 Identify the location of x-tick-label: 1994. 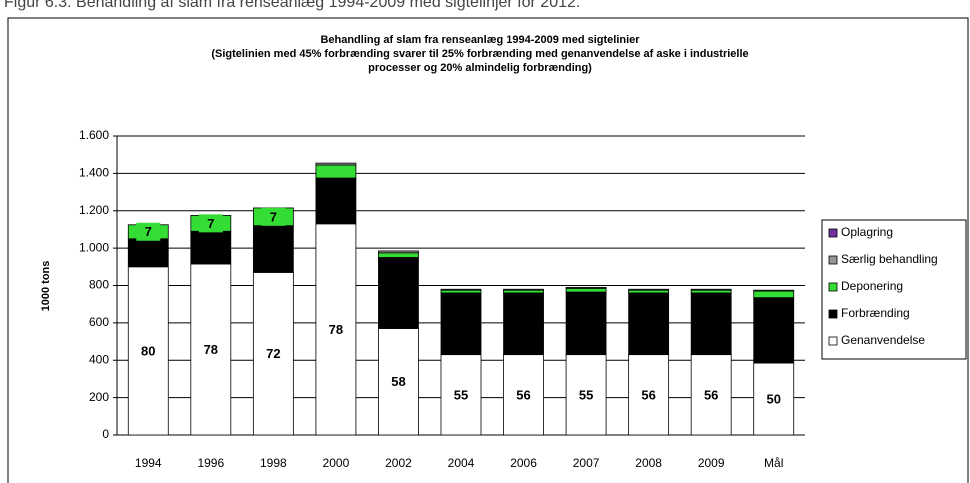
(148, 463).